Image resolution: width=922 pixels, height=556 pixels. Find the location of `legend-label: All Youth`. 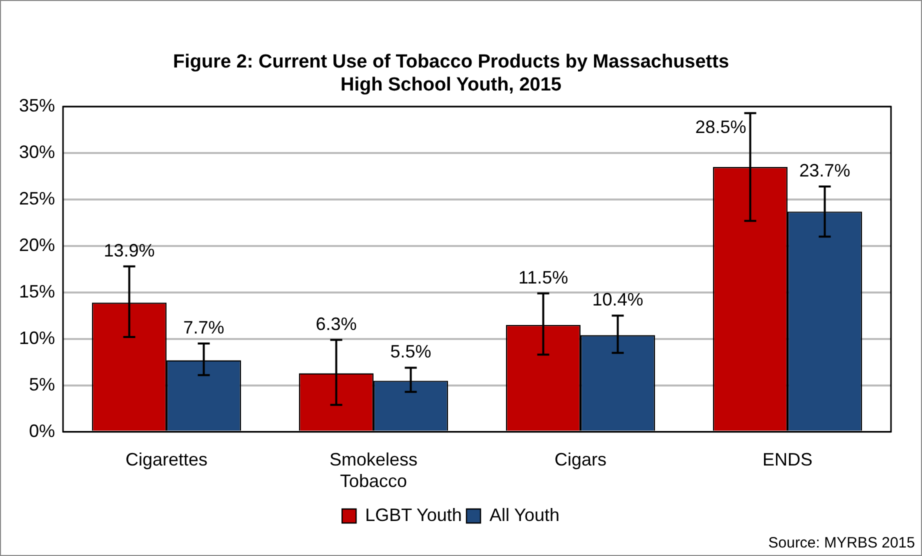

legend-label: All Youth is located at coordinates (525, 514).